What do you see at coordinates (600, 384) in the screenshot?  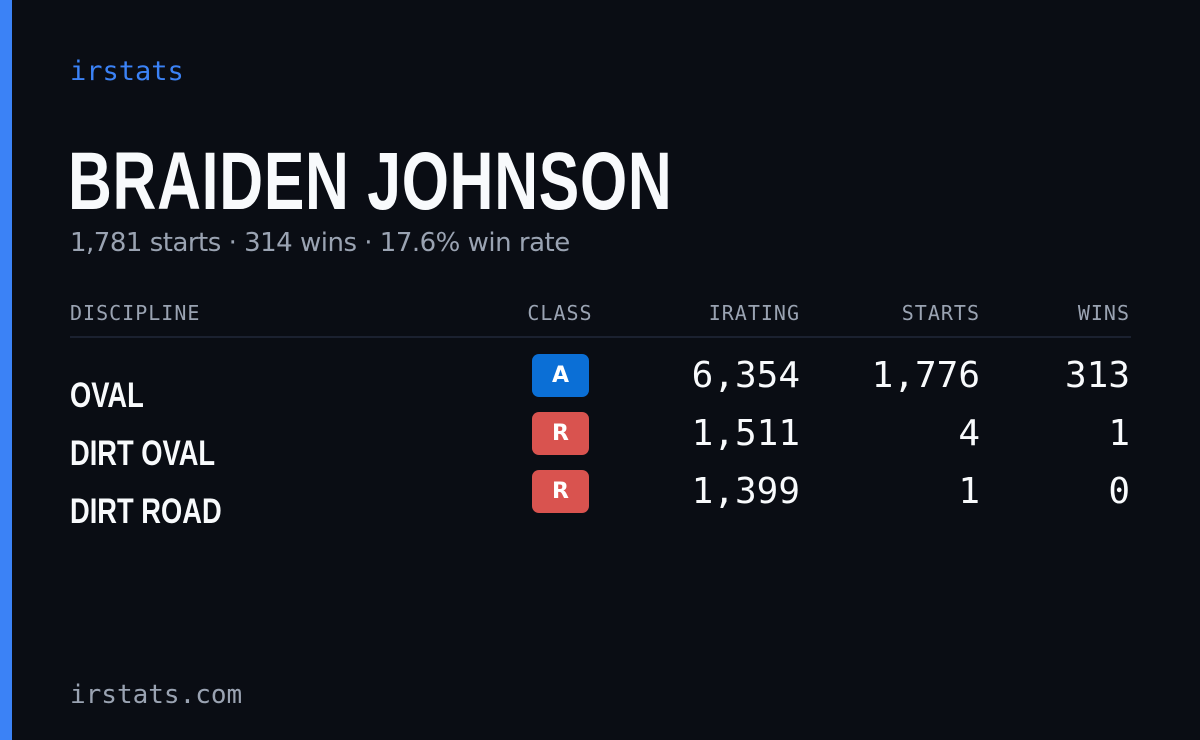 I see `table-row: OVAL A 6,354 1,776 313` at bounding box center [600, 384].